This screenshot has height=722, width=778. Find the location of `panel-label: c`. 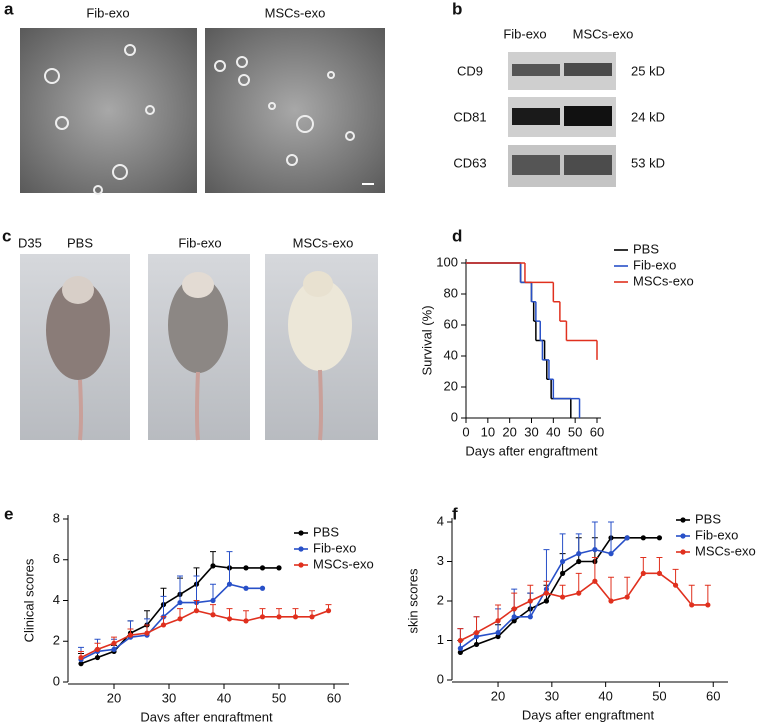

panel-label: c is located at coordinates (6, 235).